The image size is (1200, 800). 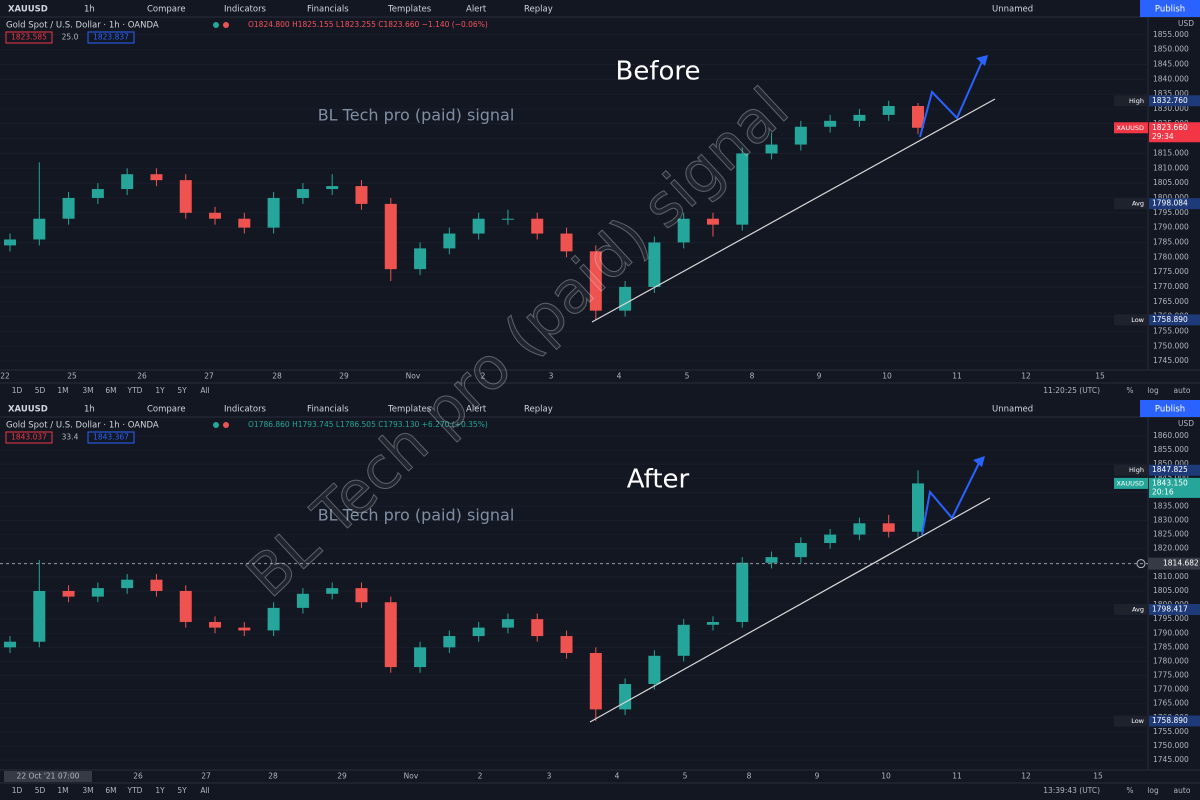 I want to click on y-tick-label: 1770.000, so click(x=1171, y=286).